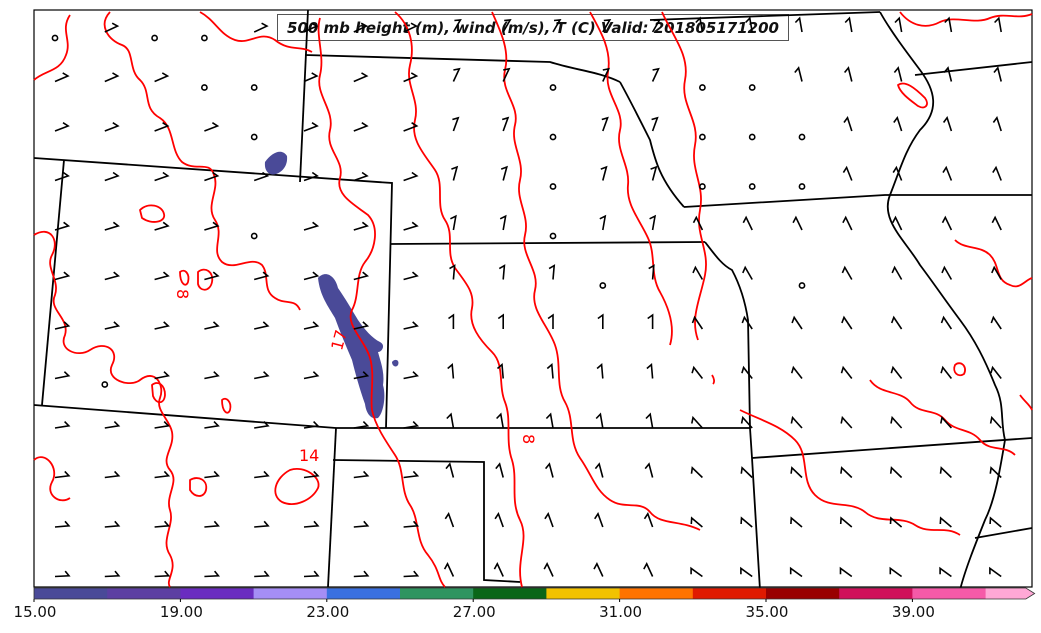 The image size is (1041, 633). What do you see at coordinates (332, 507) in the screenshot?
I see `border-nm-ok` at bounding box center [332, 507].